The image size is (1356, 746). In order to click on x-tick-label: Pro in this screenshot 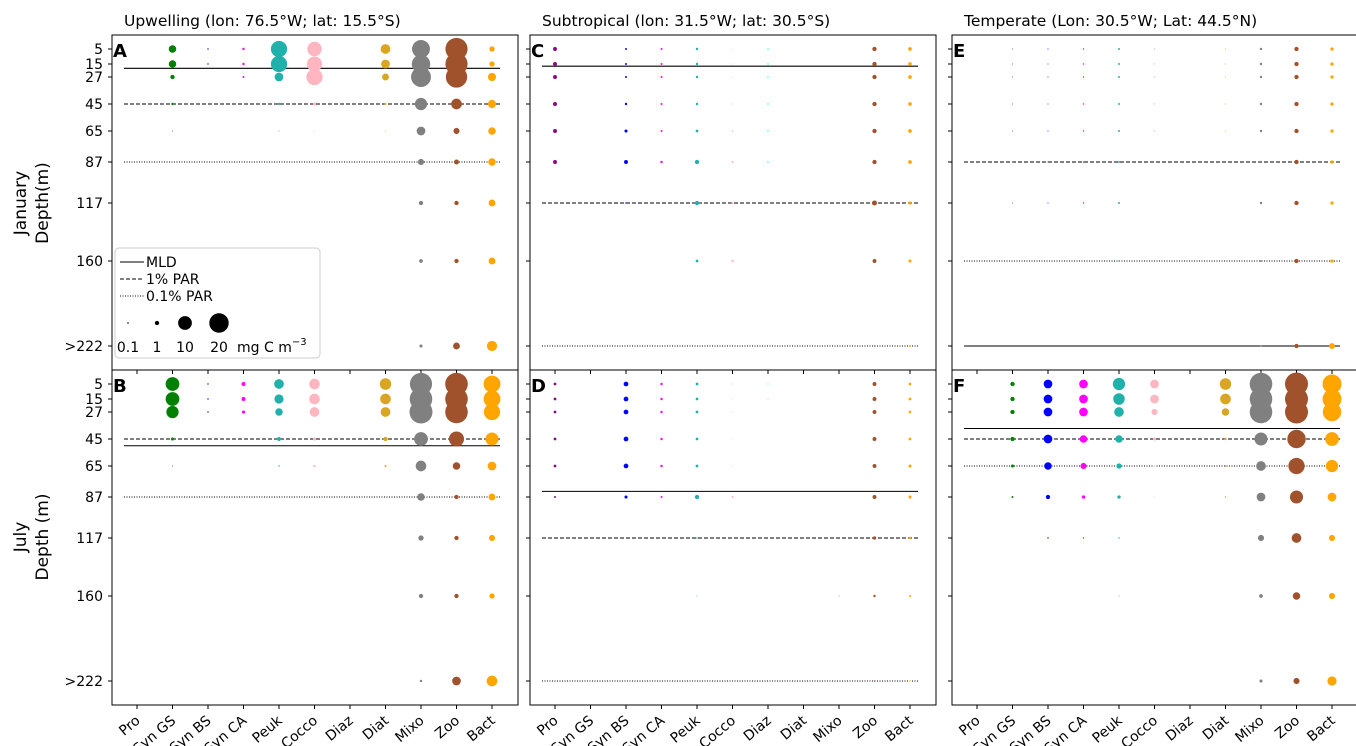, I will do `click(129, 726)`.